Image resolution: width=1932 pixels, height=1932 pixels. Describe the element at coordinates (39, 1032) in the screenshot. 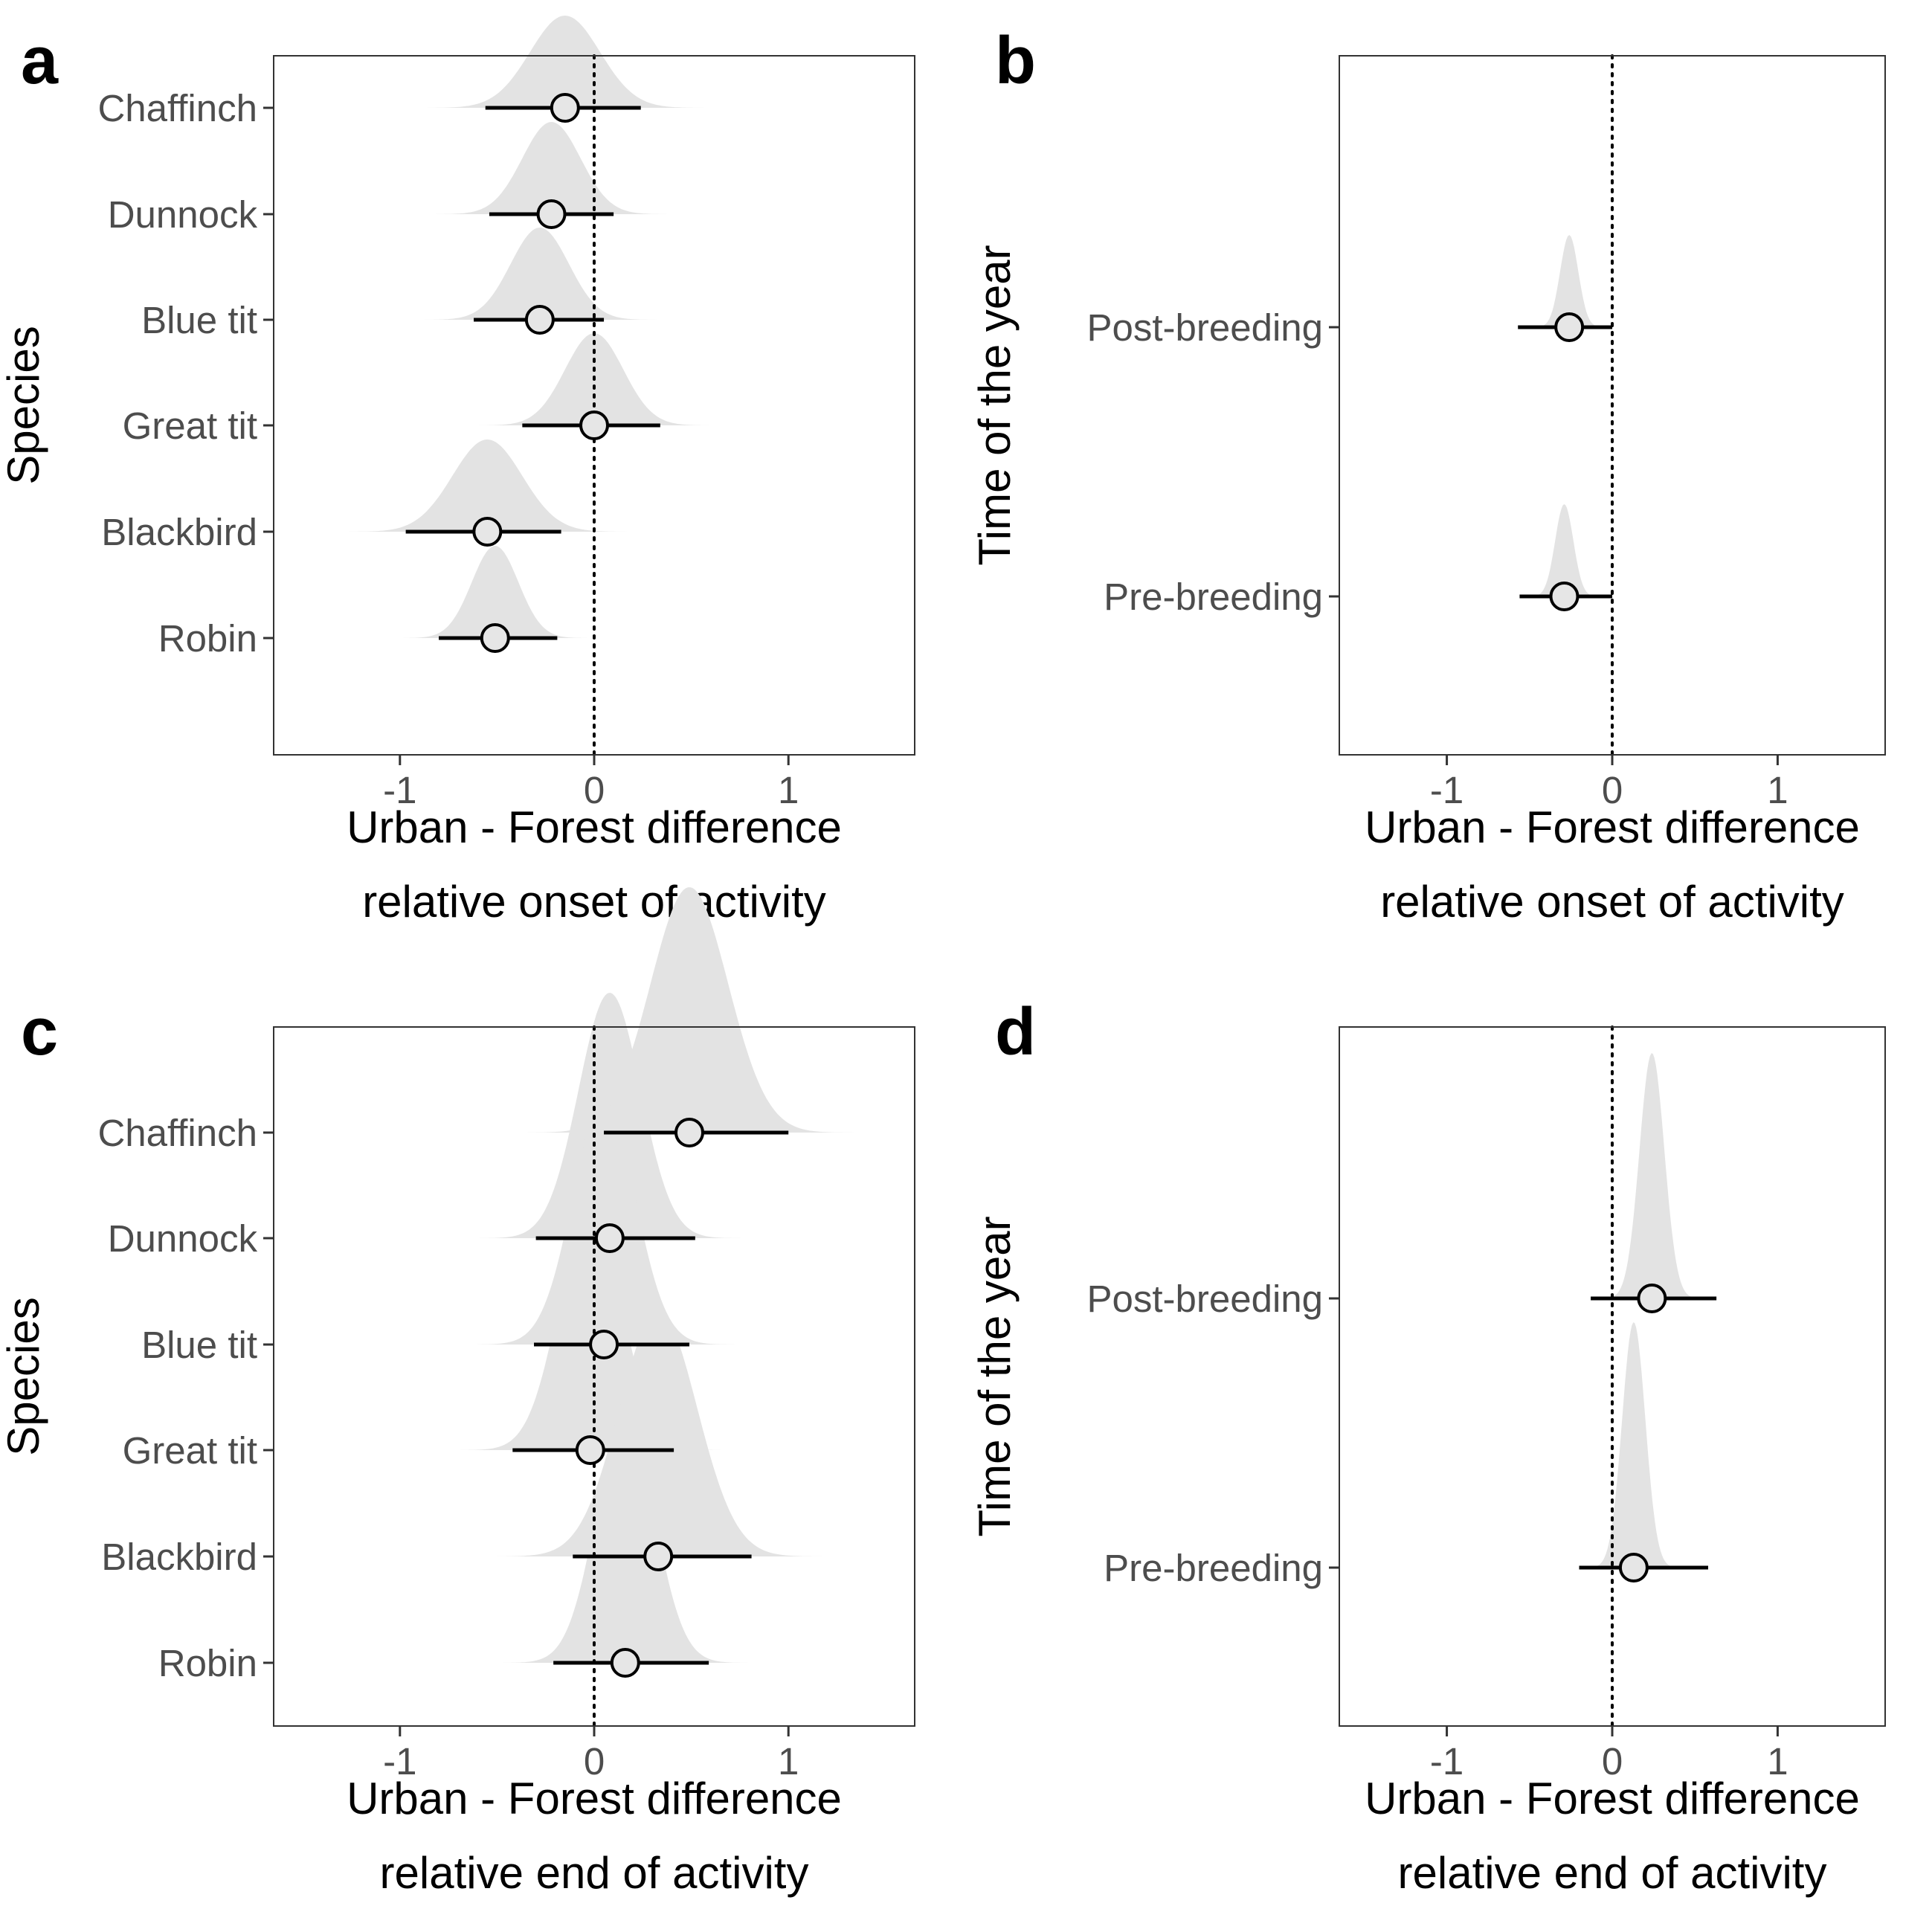

I see `panel-letter: c` at that location.